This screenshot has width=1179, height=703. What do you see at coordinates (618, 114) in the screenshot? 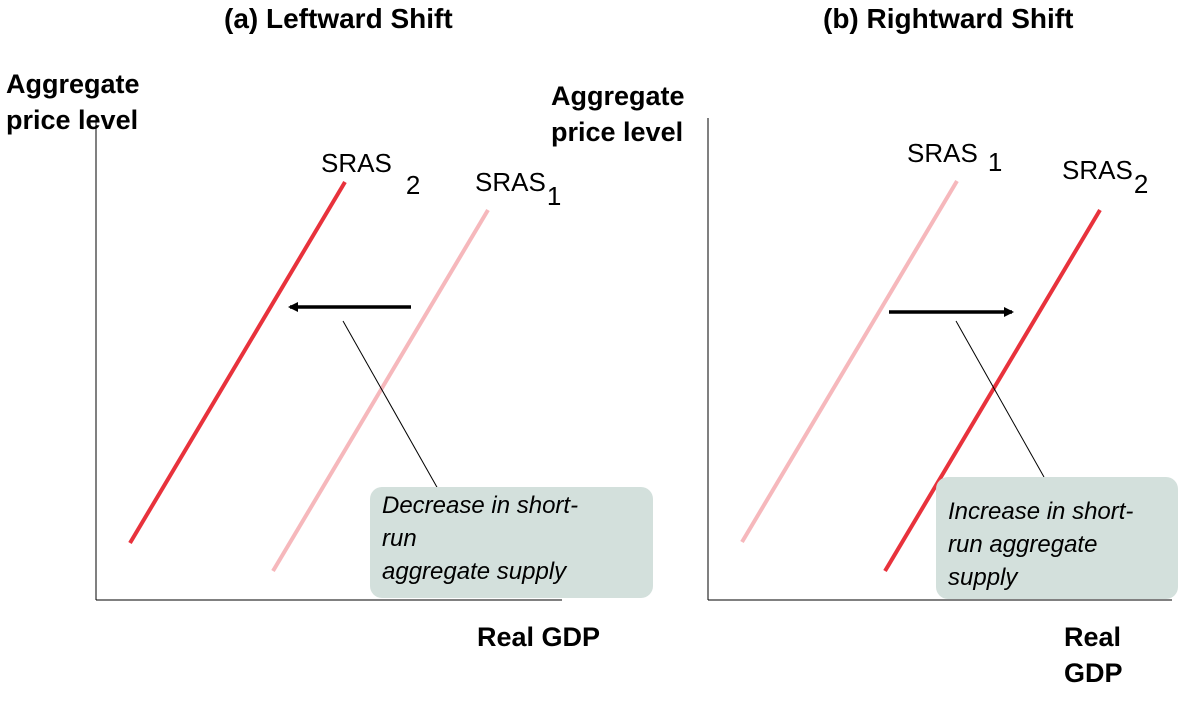
I see `panel-b-y-axis-label: Aggregate price level` at bounding box center [618, 114].